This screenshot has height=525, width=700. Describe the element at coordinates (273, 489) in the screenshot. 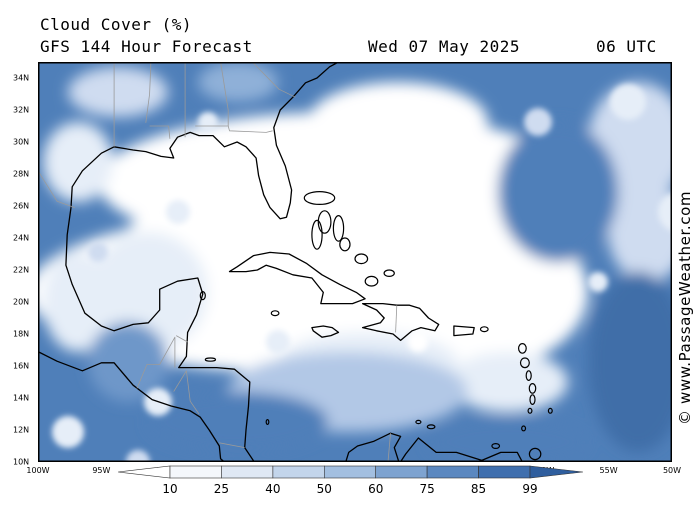

I see `legend-label: 40` at that location.